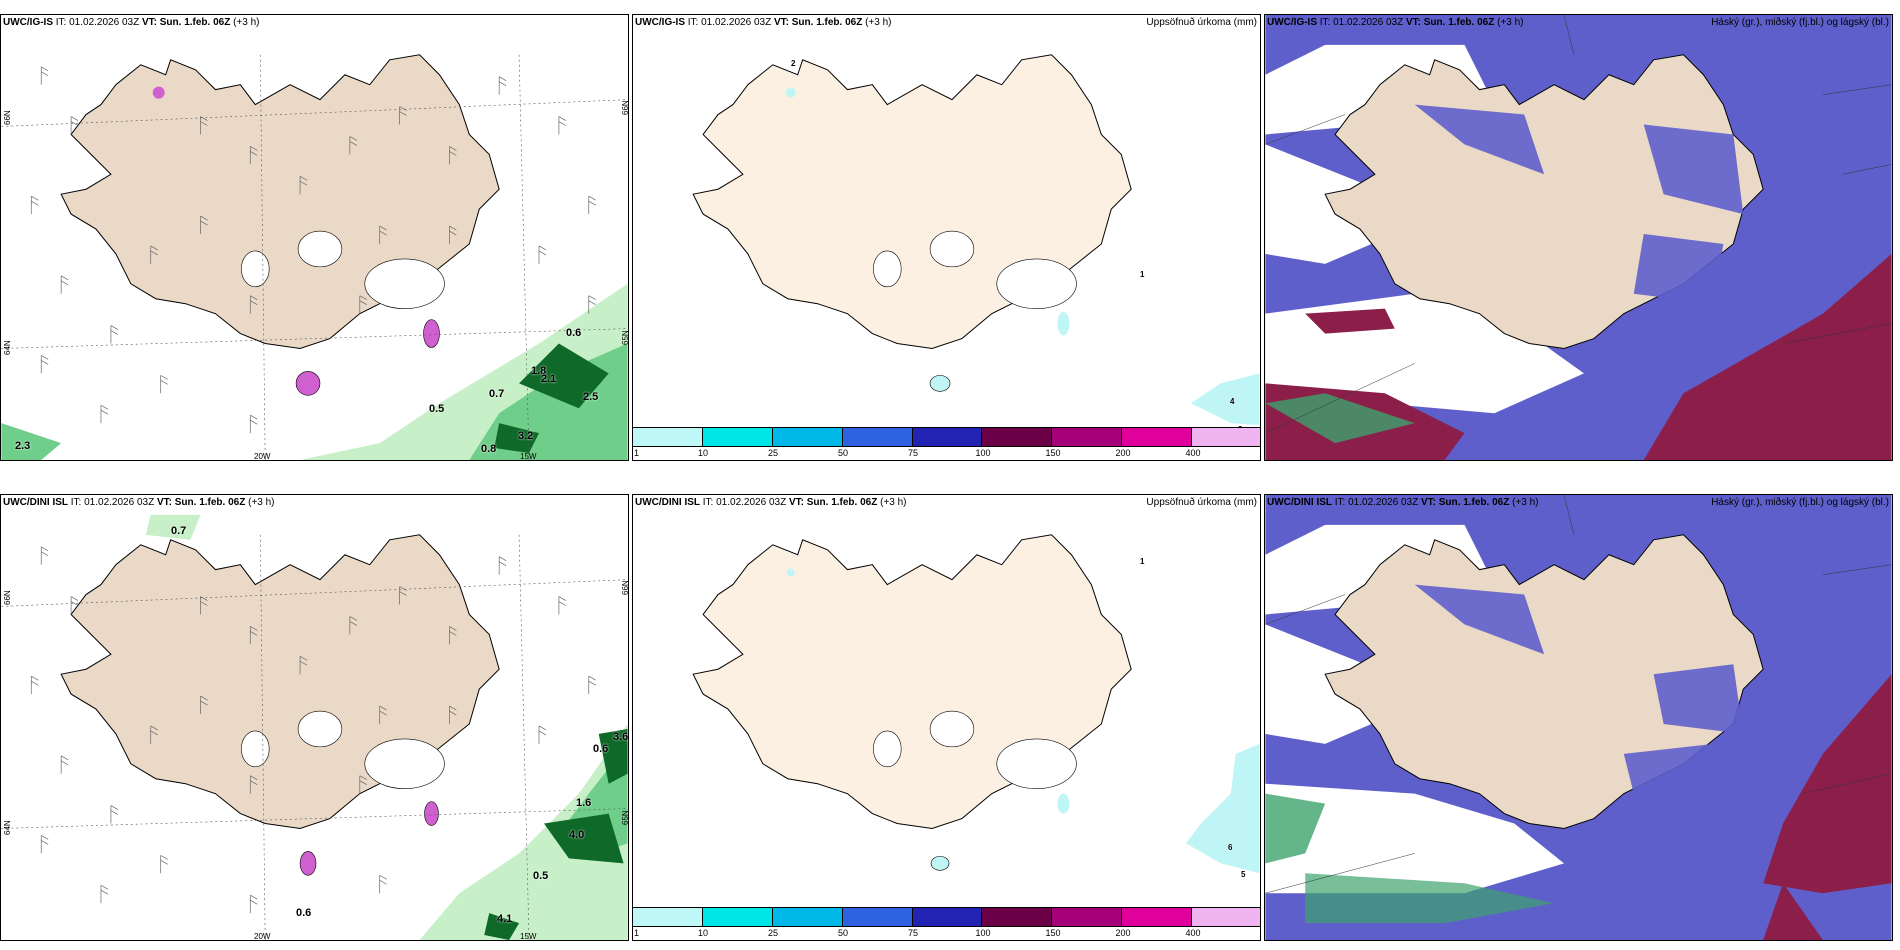 This screenshot has width=1900, height=950. Describe the element at coordinates (549, 379) in the screenshot. I see `value-label: 2.1` at that location.